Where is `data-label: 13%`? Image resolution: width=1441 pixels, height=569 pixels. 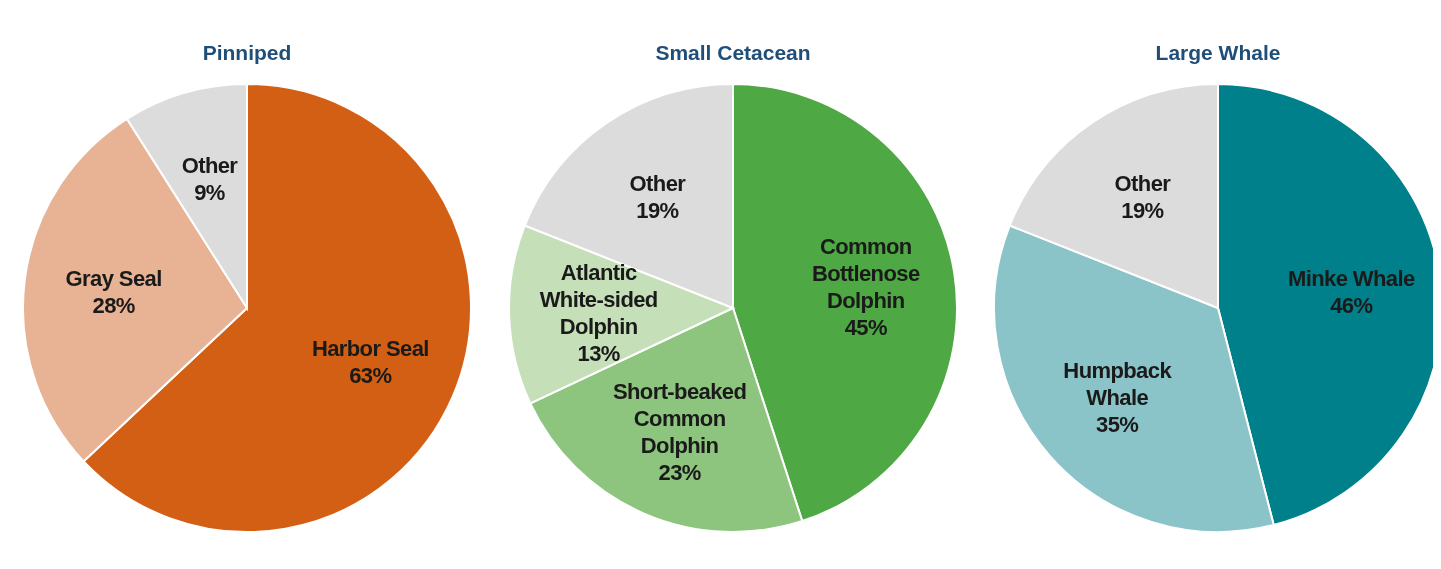
data-label: 13% is located at coordinates (598, 353).